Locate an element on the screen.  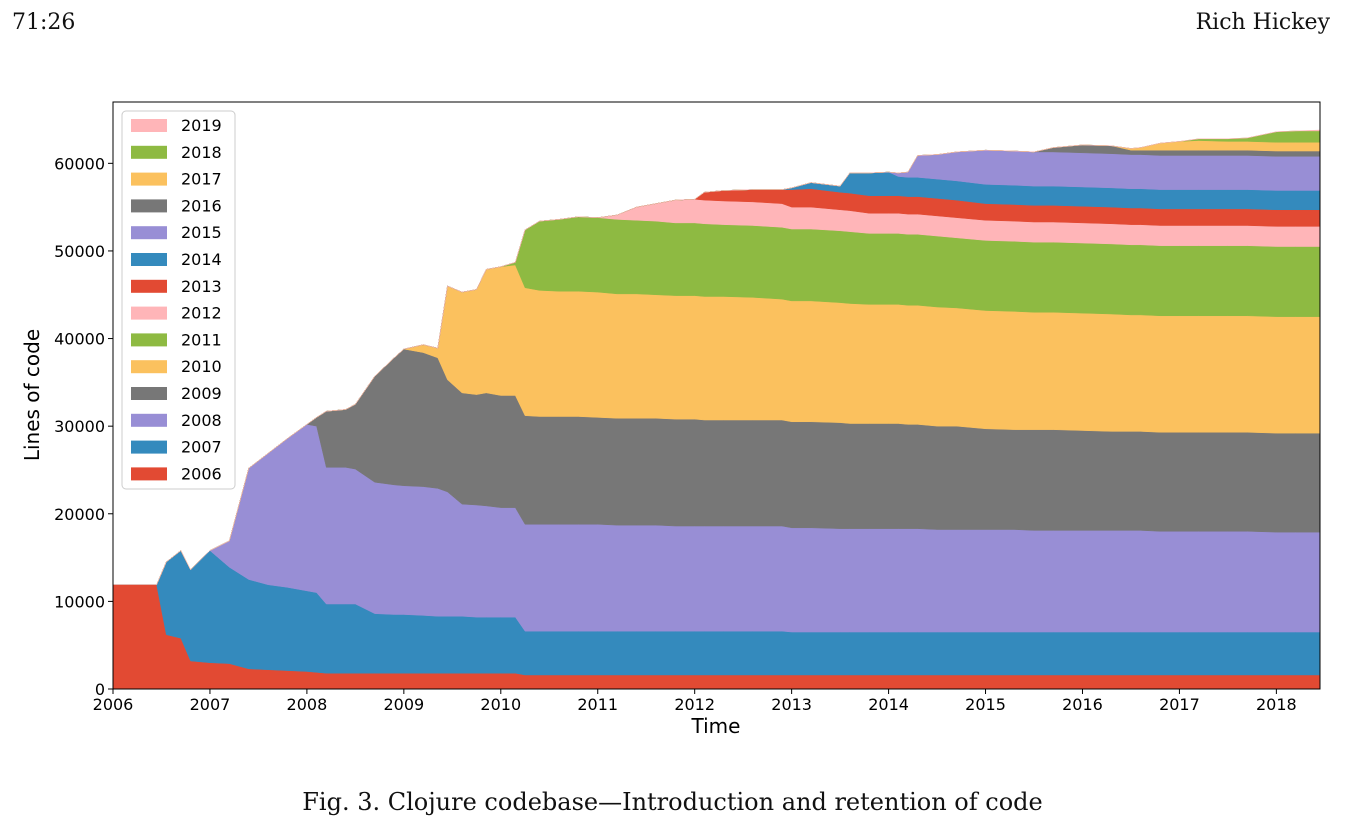
legend-label: 2007 is located at coordinates (201, 447).